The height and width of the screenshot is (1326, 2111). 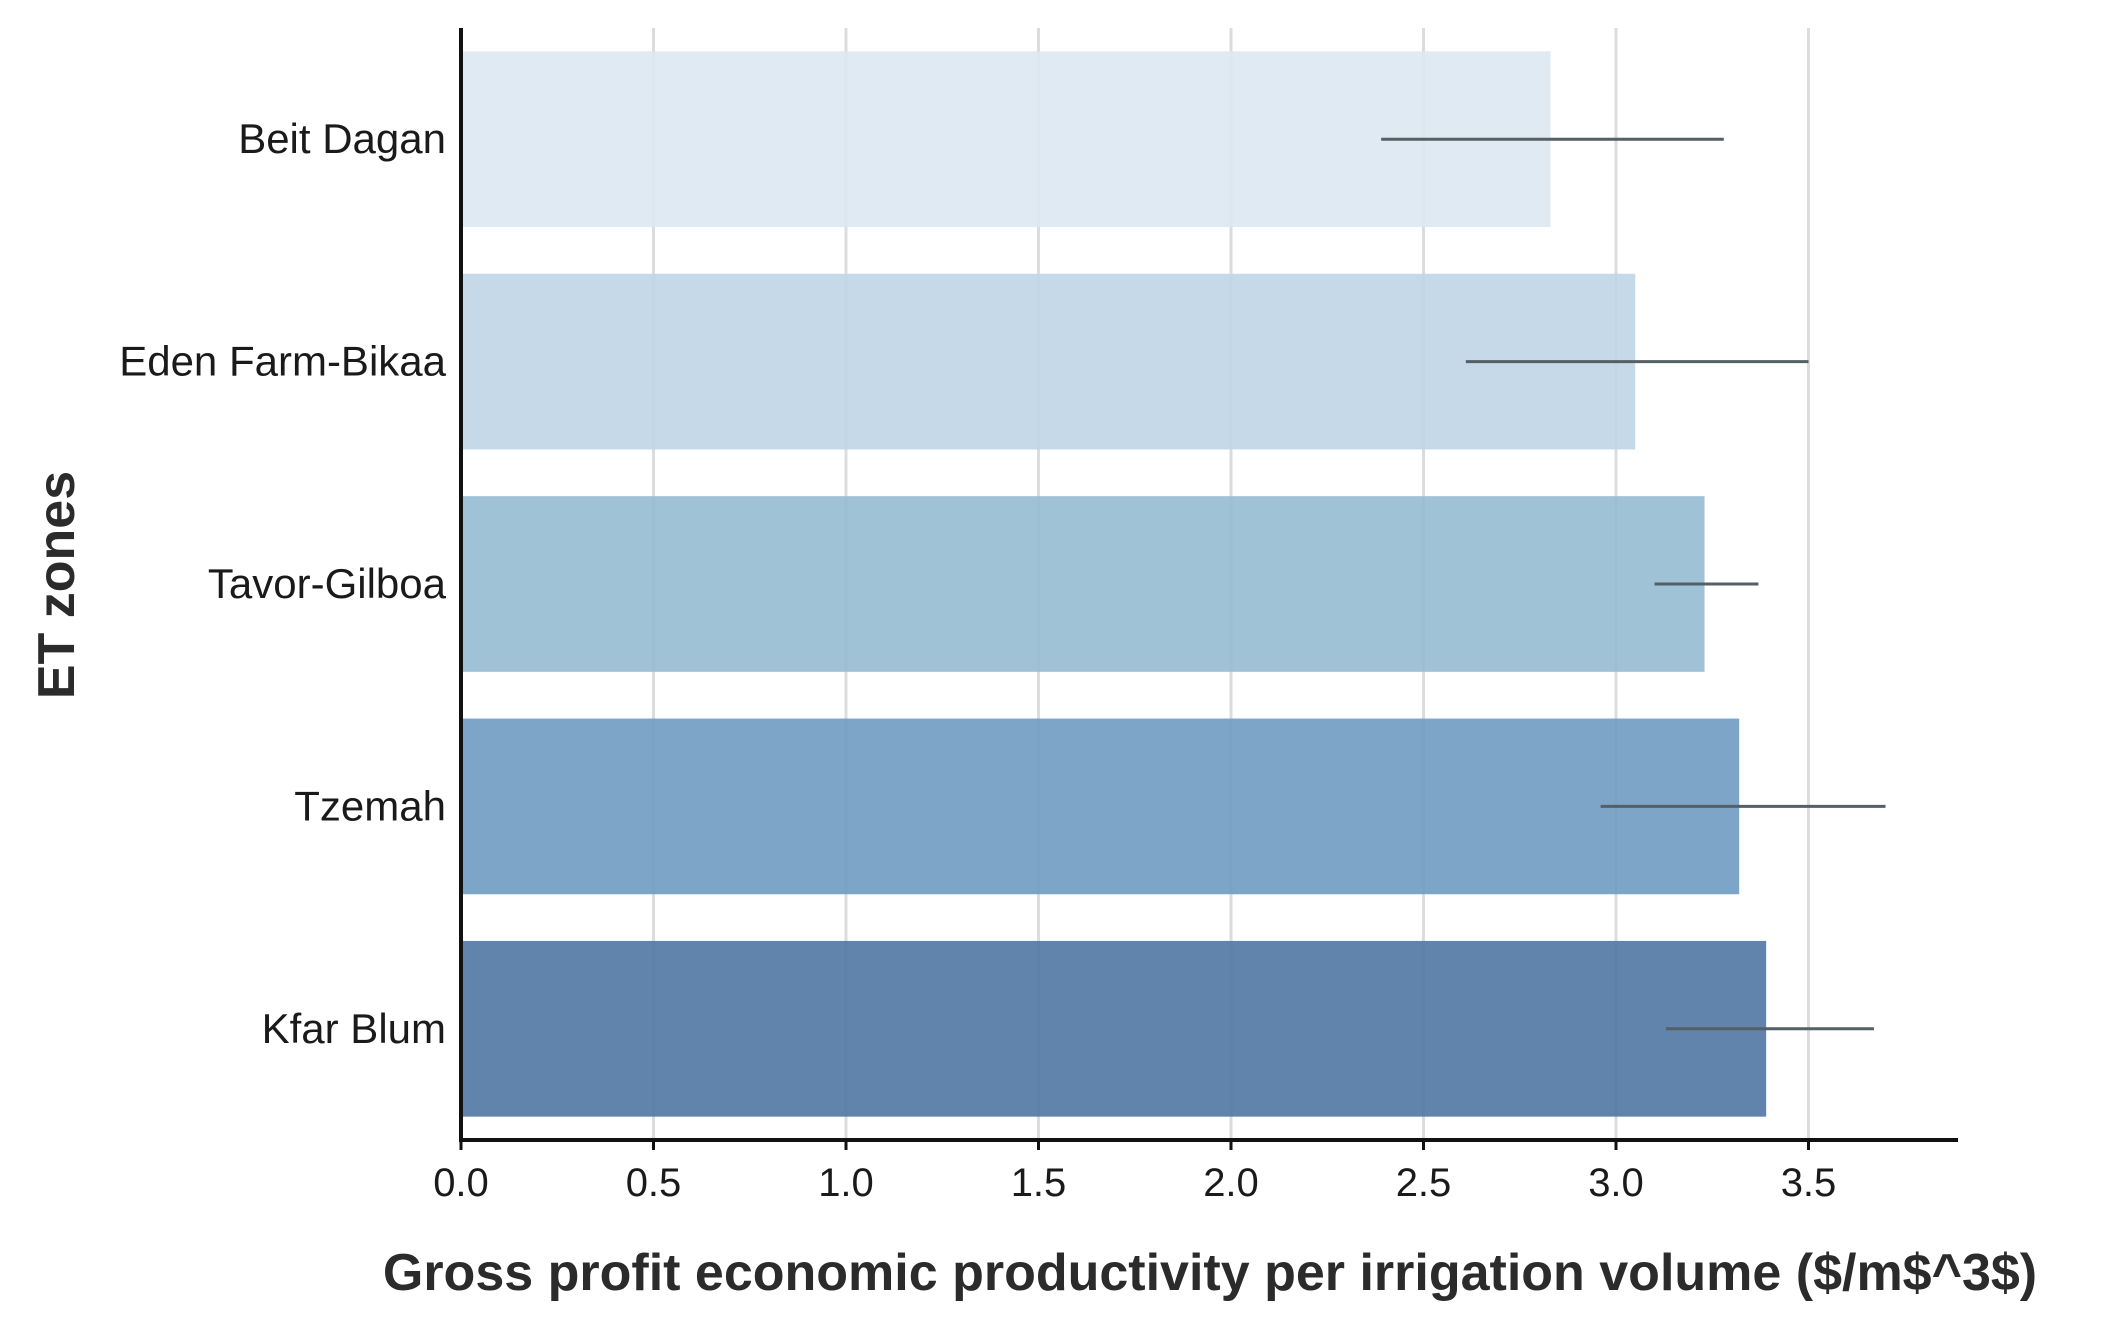 I want to click on category-label: Tavor-Gilboa, so click(x=327, y=583).